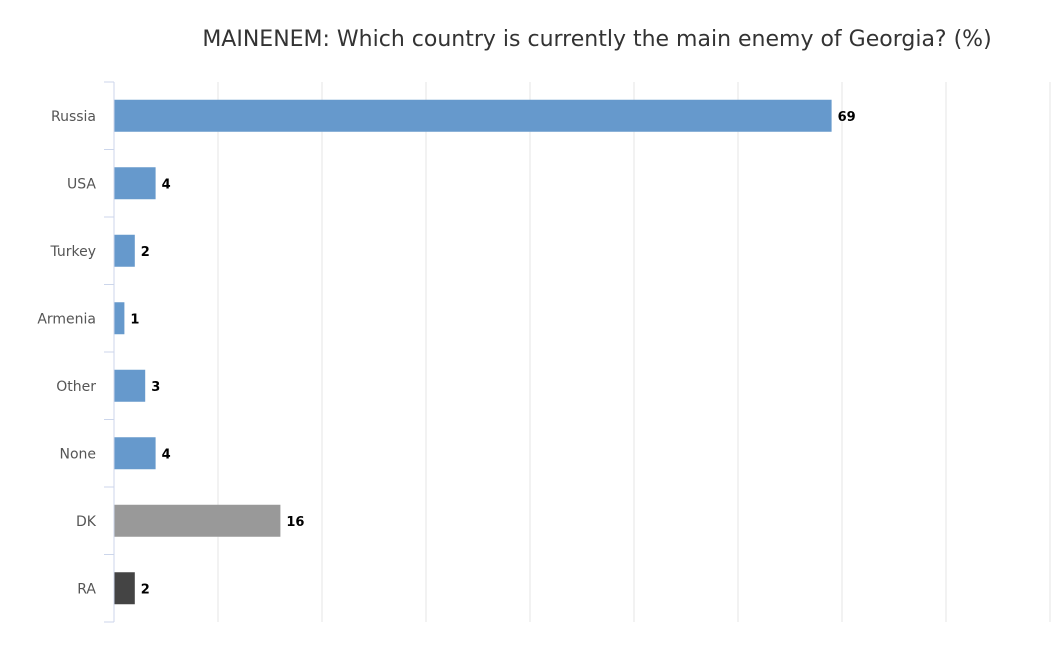  I want to click on data-label: 3, so click(155, 387).